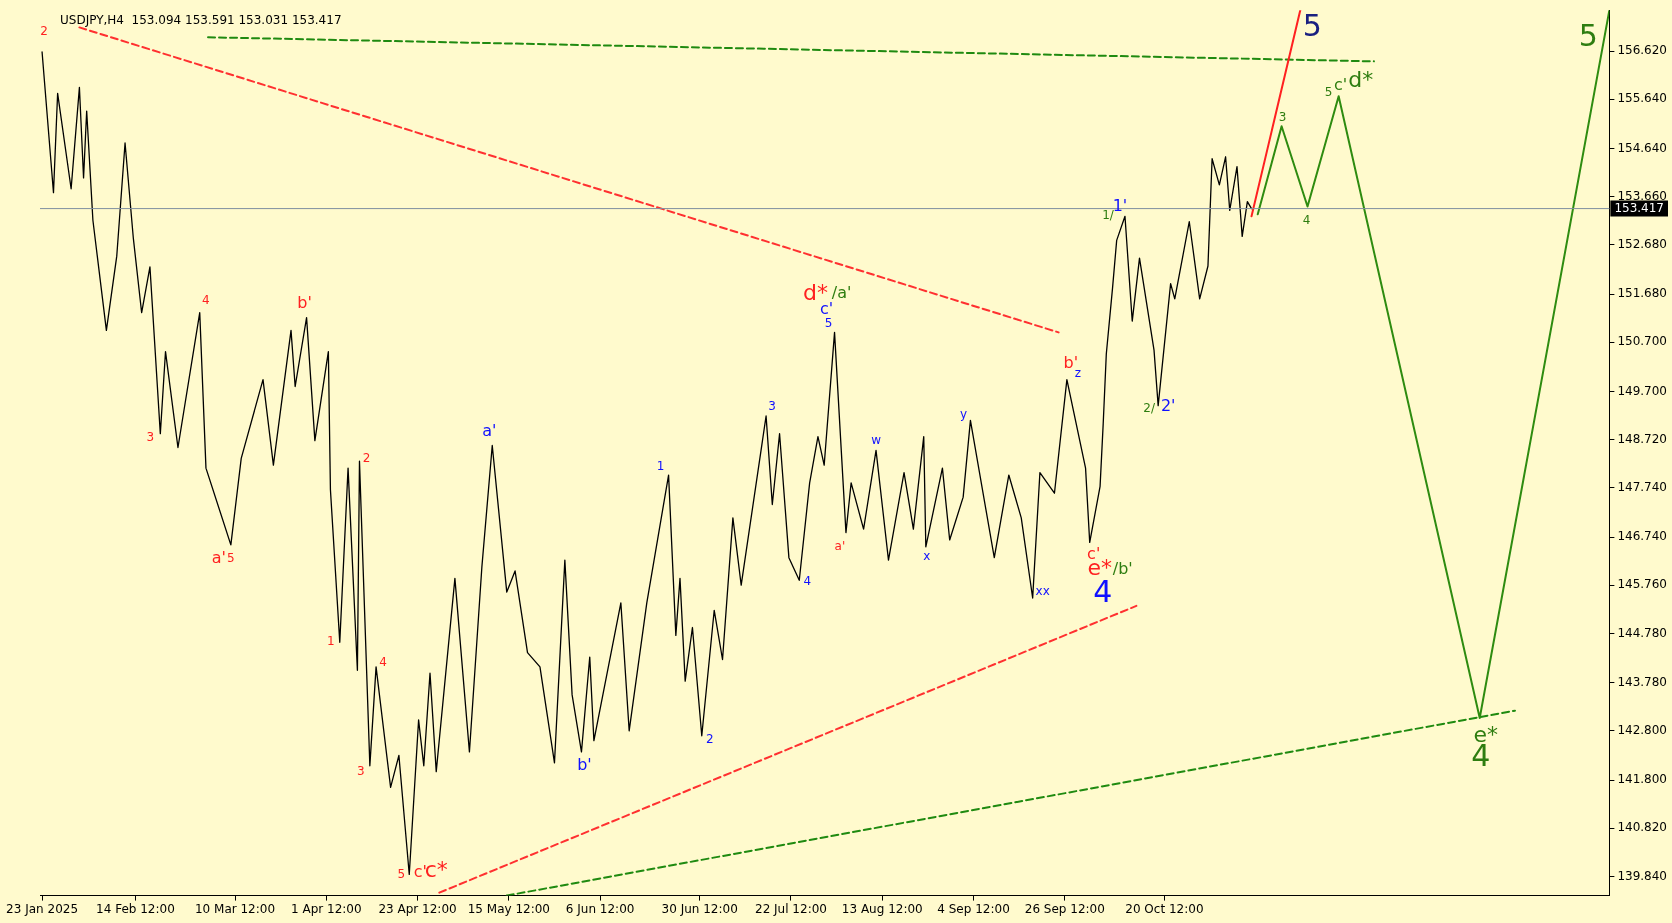  I want to click on y-tick-label: 146.740, so click(1642, 536).